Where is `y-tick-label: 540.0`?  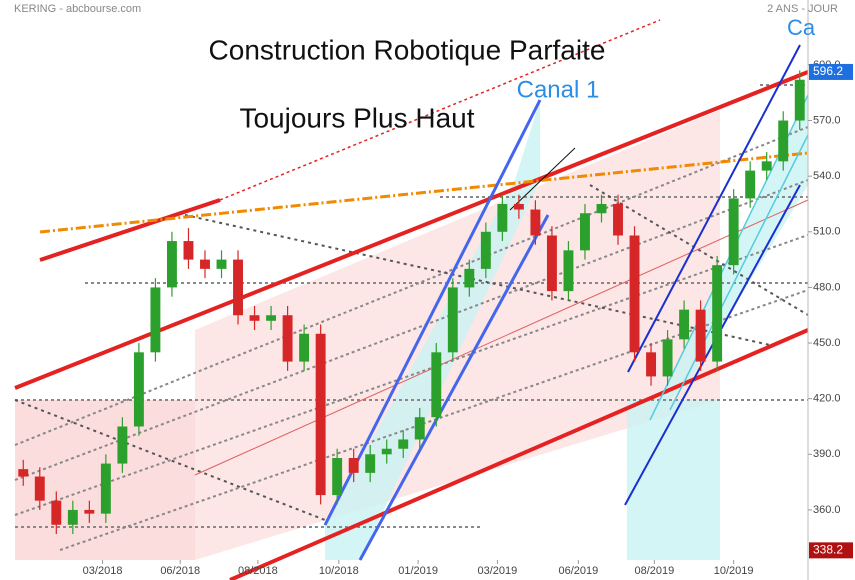 y-tick-label: 540.0 is located at coordinates (827, 176).